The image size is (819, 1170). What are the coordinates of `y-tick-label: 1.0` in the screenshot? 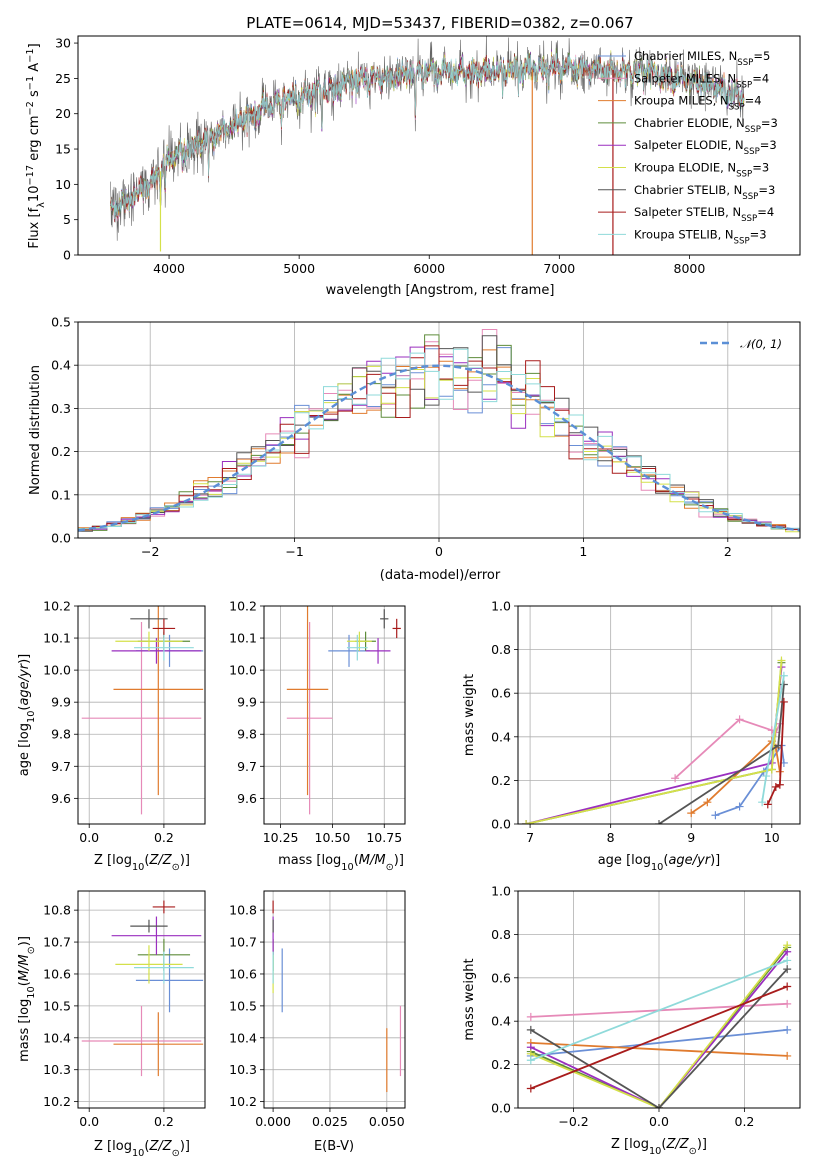 It's located at (501, 606).